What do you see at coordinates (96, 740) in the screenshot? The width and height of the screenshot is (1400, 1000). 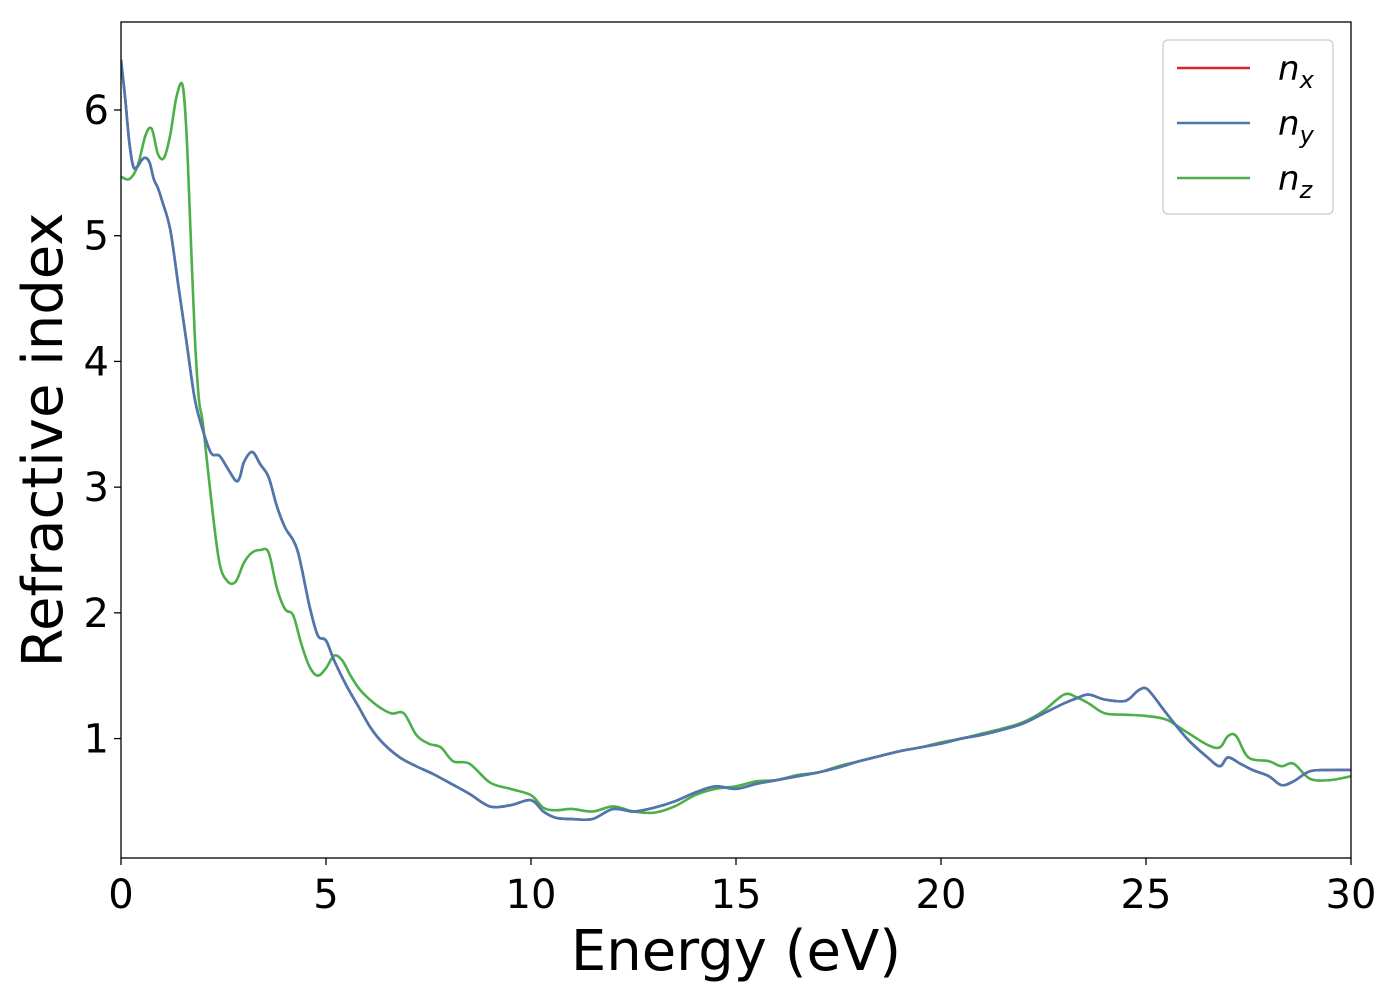 I see `y-tick-label: 1` at bounding box center [96, 740].